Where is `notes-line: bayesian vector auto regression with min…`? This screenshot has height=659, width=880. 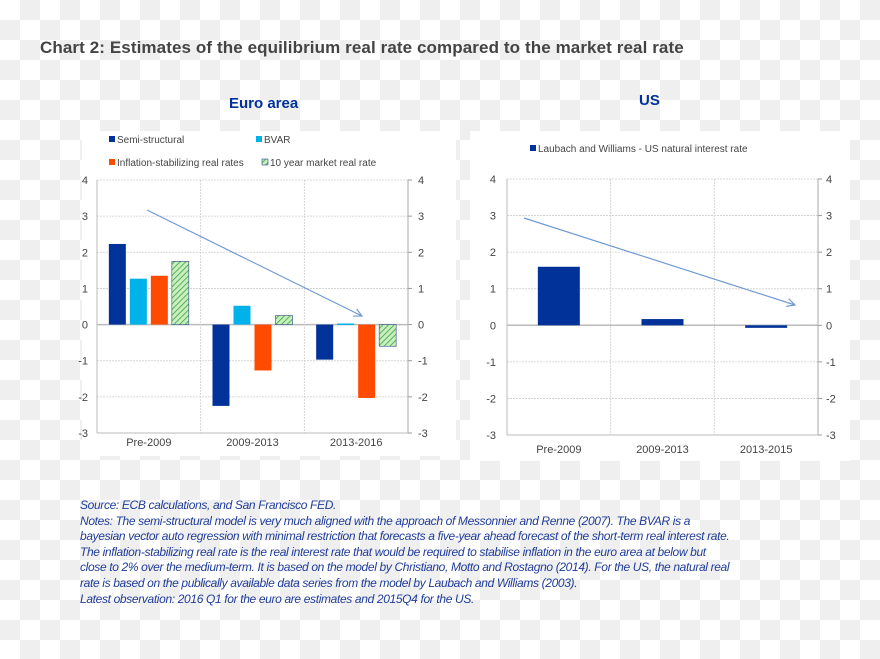
notes-line: bayesian vector auto regression with min… is located at coordinates (405, 536).